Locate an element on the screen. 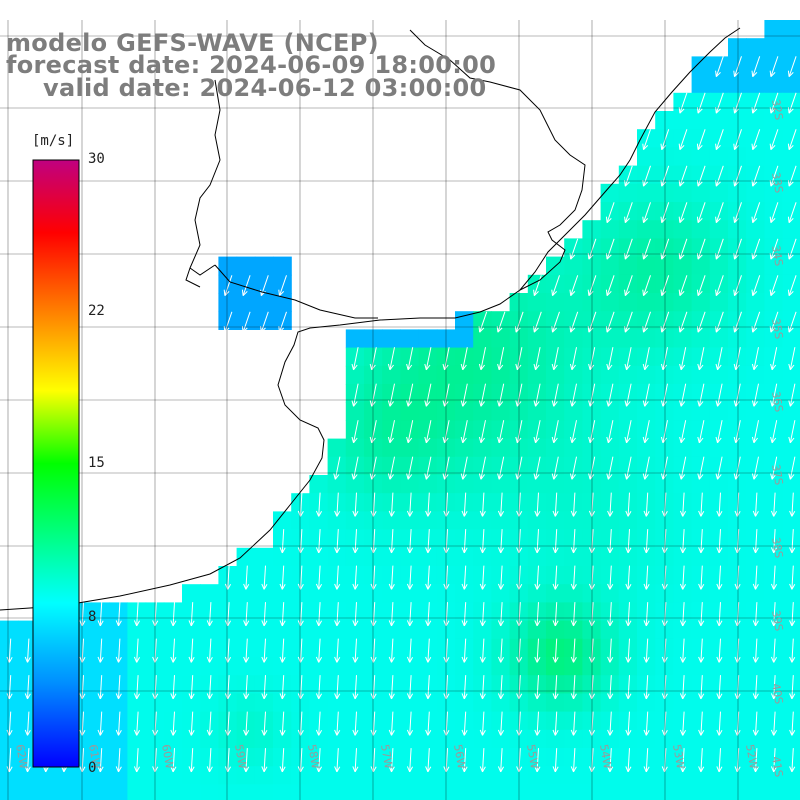 The image size is (800, 800). colorbar-tick-label: 22 is located at coordinates (96, 311).